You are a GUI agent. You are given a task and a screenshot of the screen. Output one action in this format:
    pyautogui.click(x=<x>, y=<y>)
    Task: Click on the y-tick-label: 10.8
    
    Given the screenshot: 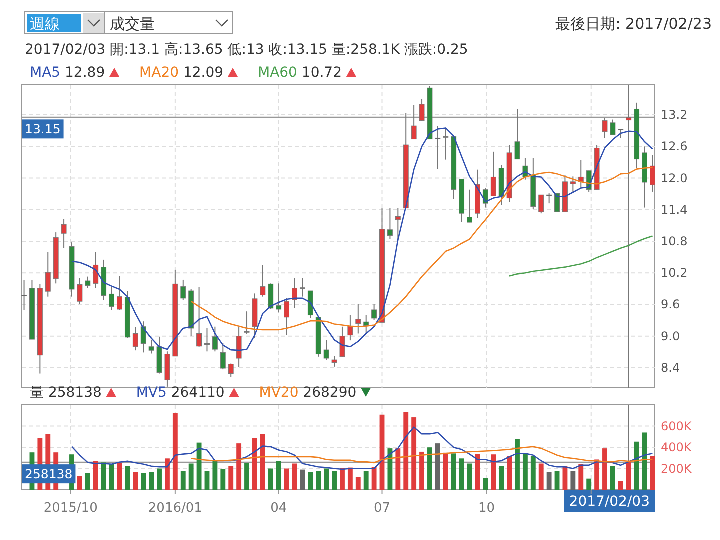 What is the action you would take?
    pyautogui.click(x=674, y=241)
    